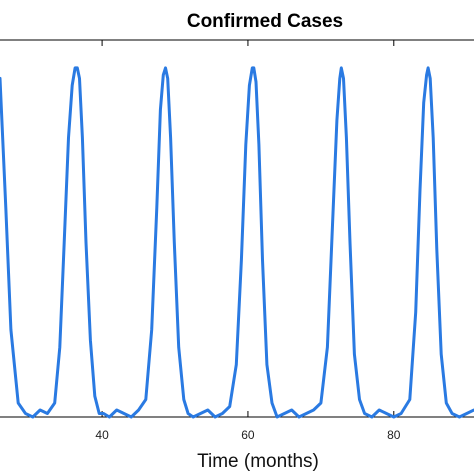 The width and height of the screenshot is (474, 474). Describe the element at coordinates (102, 435) in the screenshot. I see `x-tick-label: 40` at that location.